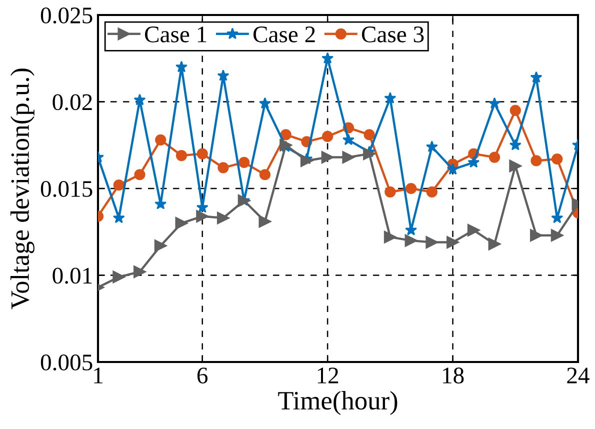 The height and width of the screenshot is (429, 595). Describe the element at coordinates (72, 102) in the screenshot. I see `y-tick-label: 0.02` at that location.